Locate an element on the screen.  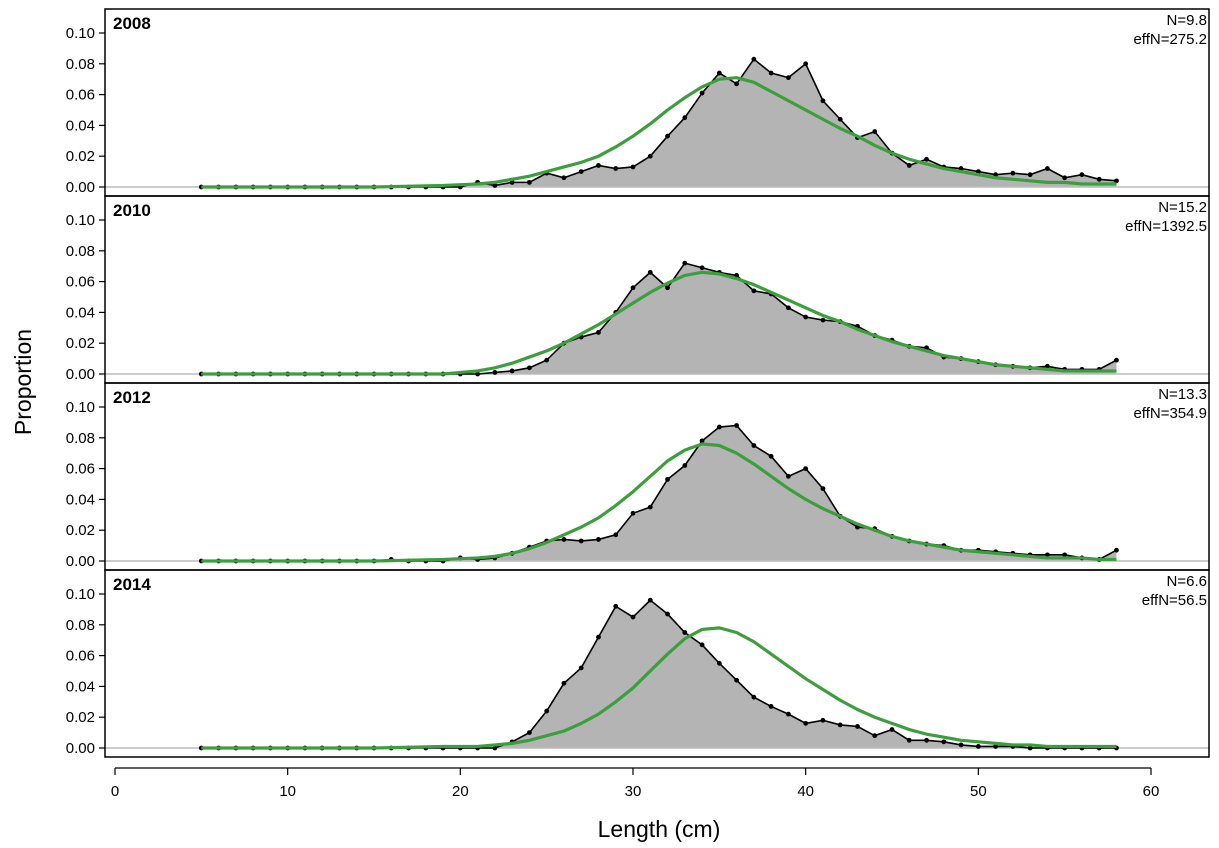
panel-n-label: N=13.3 is located at coordinates (1182, 394).